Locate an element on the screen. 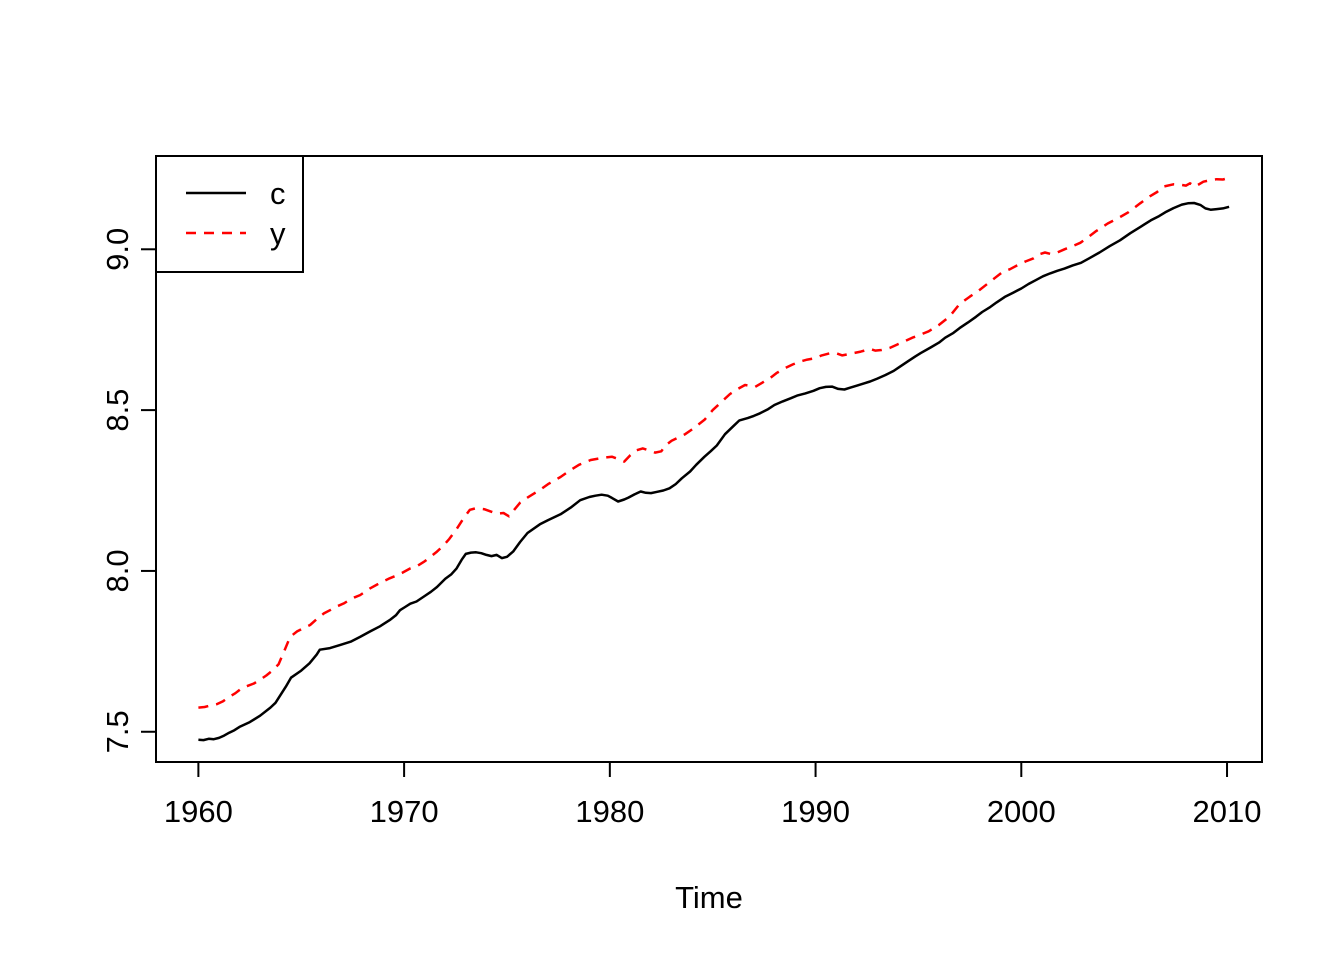 Image resolution: width=1344 pixels, height=965 pixels. y-tick-label: 7.5 is located at coordinates (117, 731).